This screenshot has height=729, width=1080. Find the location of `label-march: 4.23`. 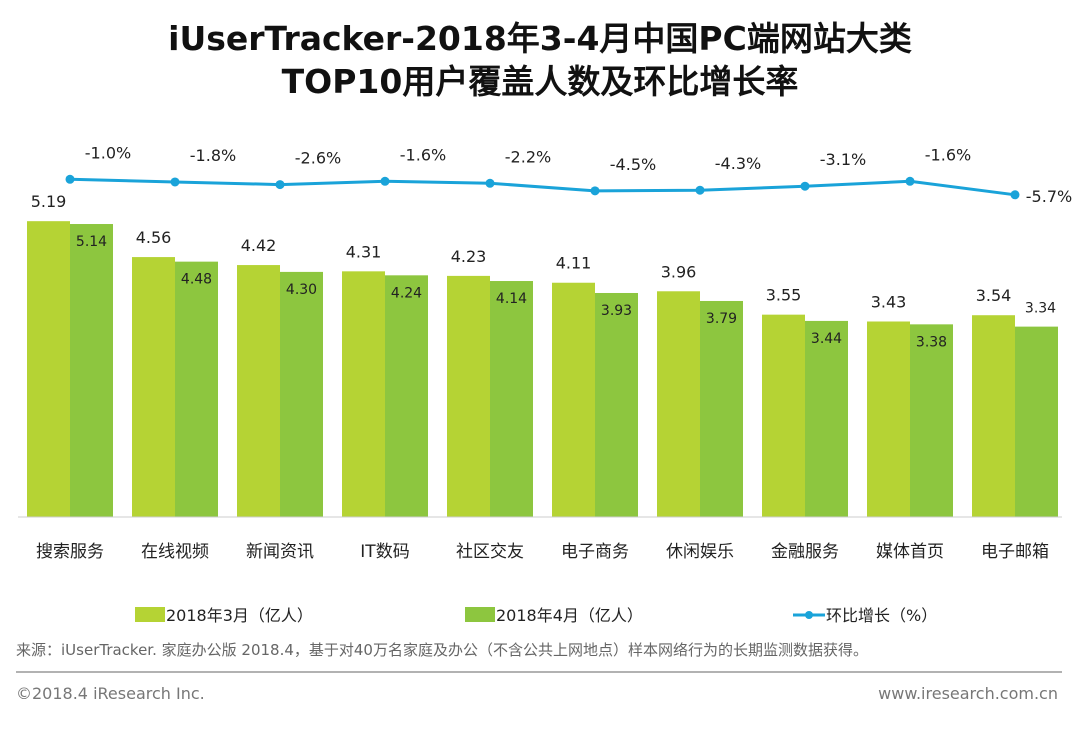

label-march: 4.23 is located at coordinates (469, 256).